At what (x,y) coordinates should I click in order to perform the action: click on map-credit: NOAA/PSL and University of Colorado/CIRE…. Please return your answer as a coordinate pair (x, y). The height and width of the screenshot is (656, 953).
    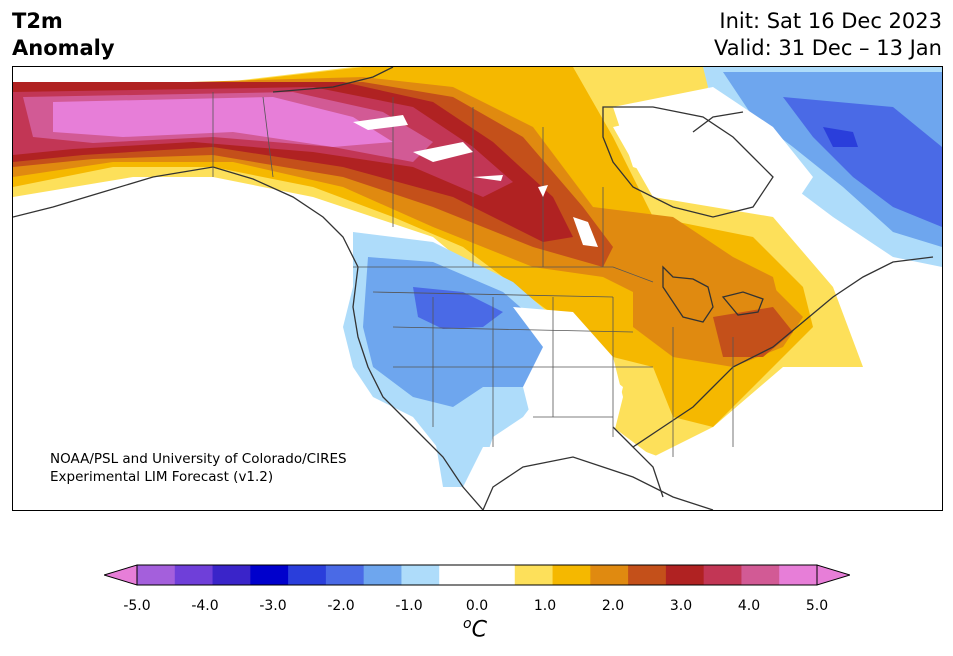
    Looking at the image, I should click on (198, 468).